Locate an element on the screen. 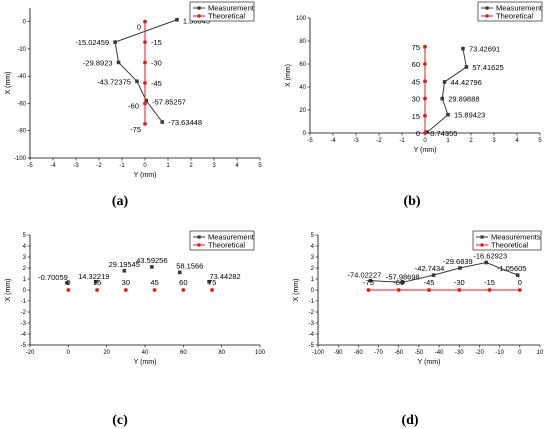 The height and width of the screenshot is (429, 550). x-tick-label: -60 is located at coordinates (398, 353).